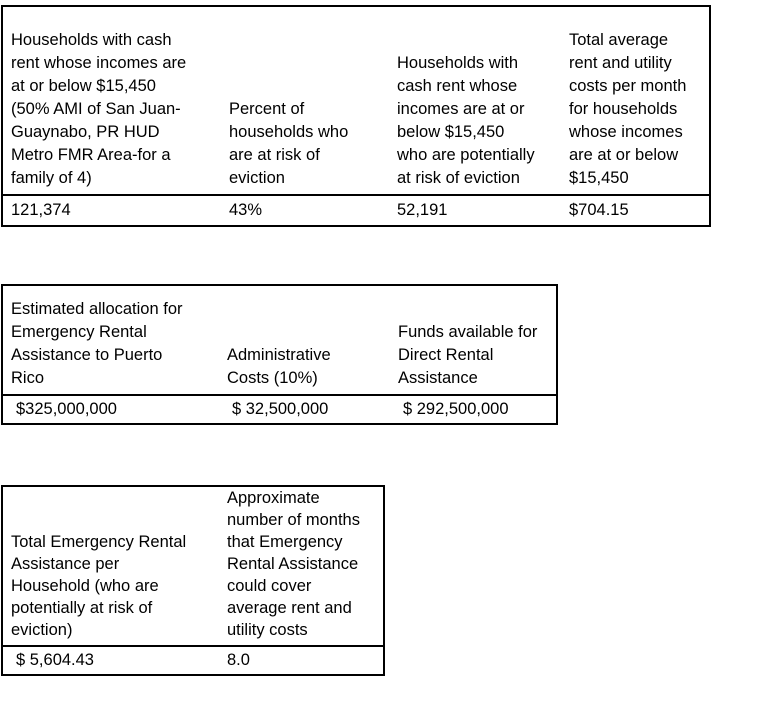  I want to click on value-percent-at-risk: 43%, so click(246, 210).